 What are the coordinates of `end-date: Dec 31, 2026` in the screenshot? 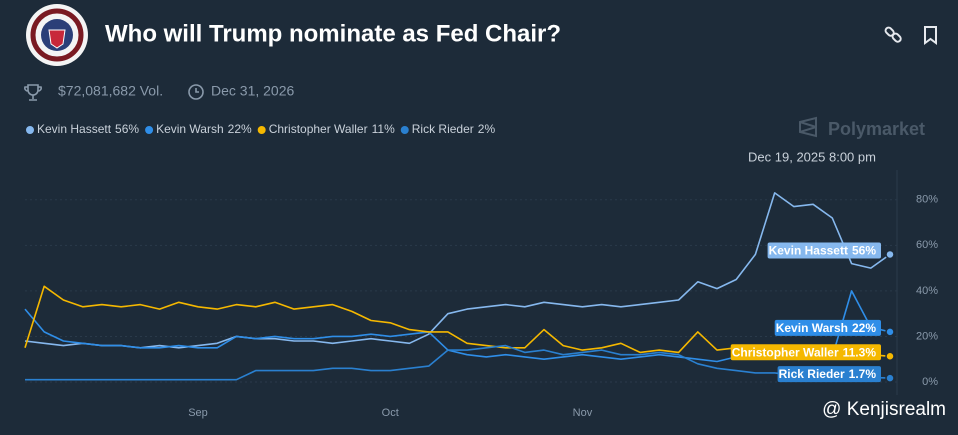 It's located at (252, 91).